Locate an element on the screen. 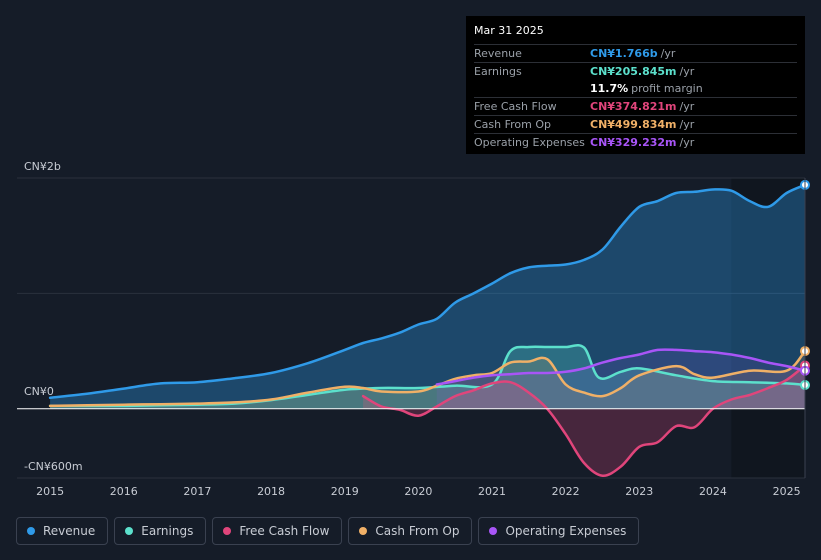 This screenshot has width=821, height=560. legend-item-free-cash-flow: Free Cash Flow is located at coordinates (277, 531).